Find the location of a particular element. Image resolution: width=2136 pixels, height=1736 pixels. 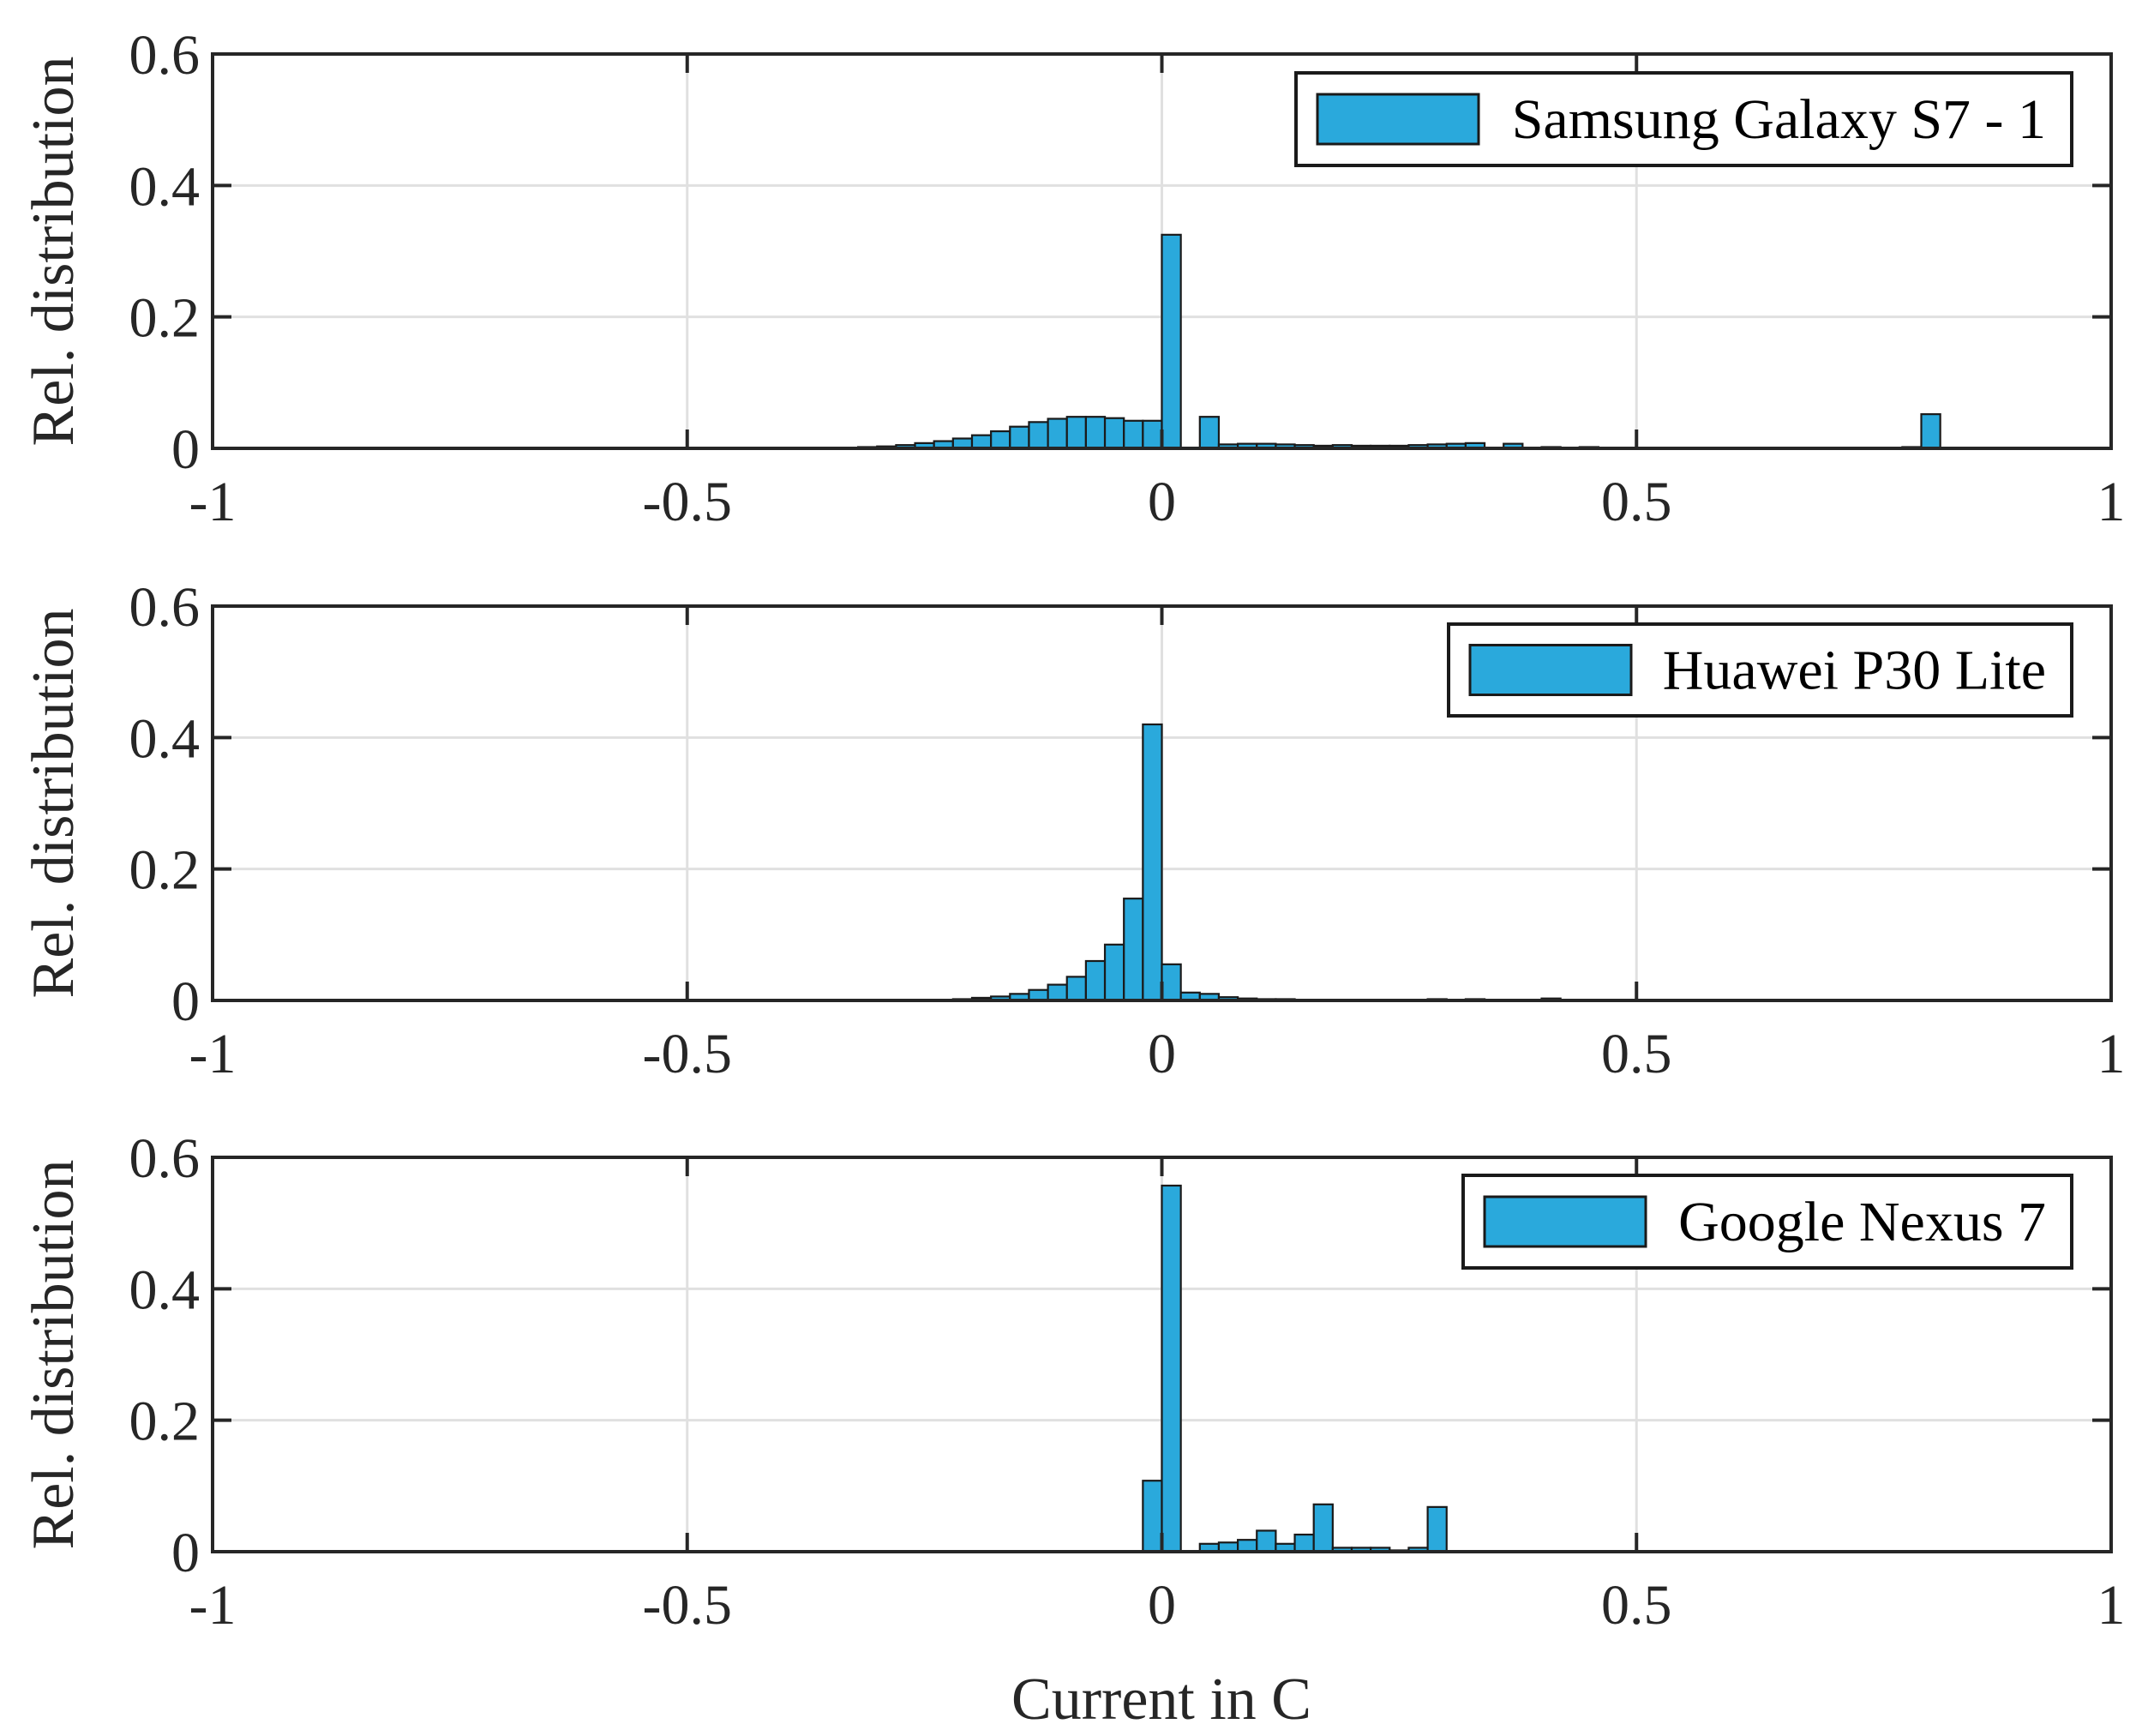

legend-label: Google Nexus 7 is located at coordinates (1862, 1222).